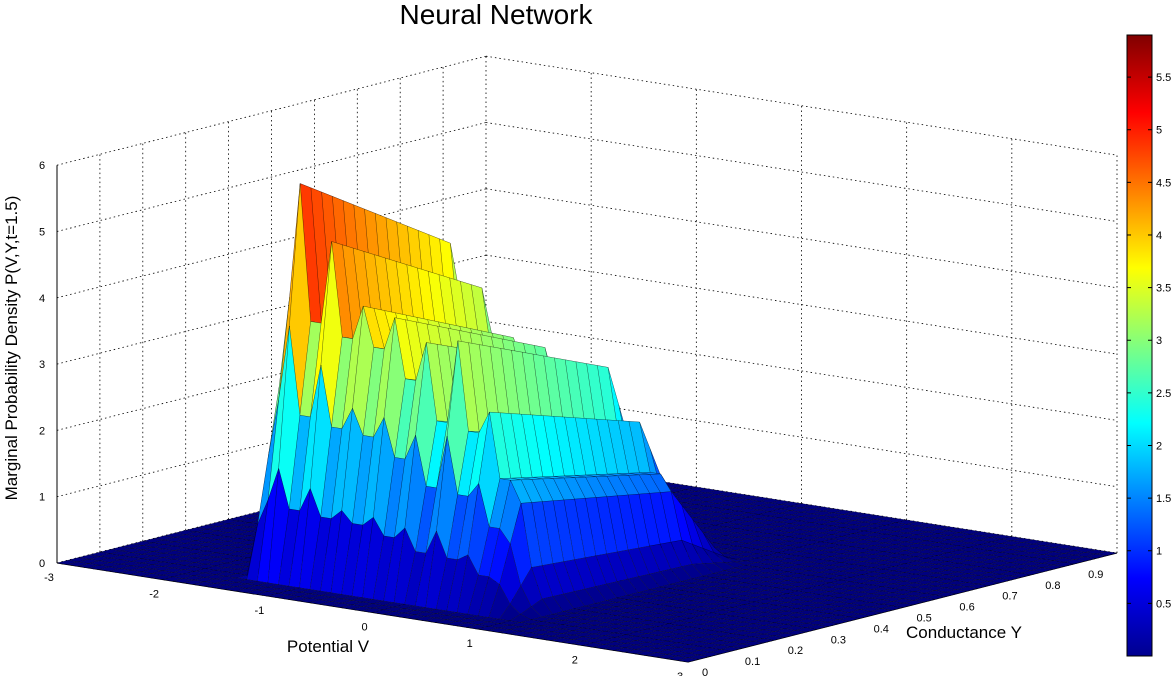 Image resolution: width=1175 pixels, height=676 pixels. What do you see at coordinates (795, 651) in the screenshot?
I see `y-tick-label: 0.2` at bounding box center [795, 651].